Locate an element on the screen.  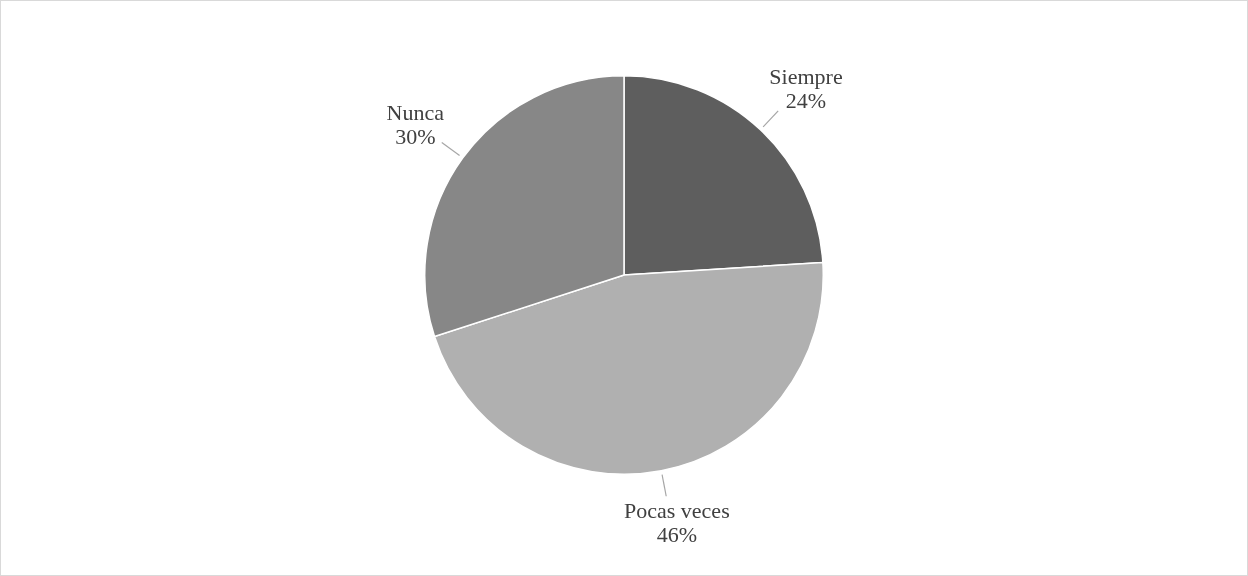
data-label: 30% is located at coordinates (415, 136).